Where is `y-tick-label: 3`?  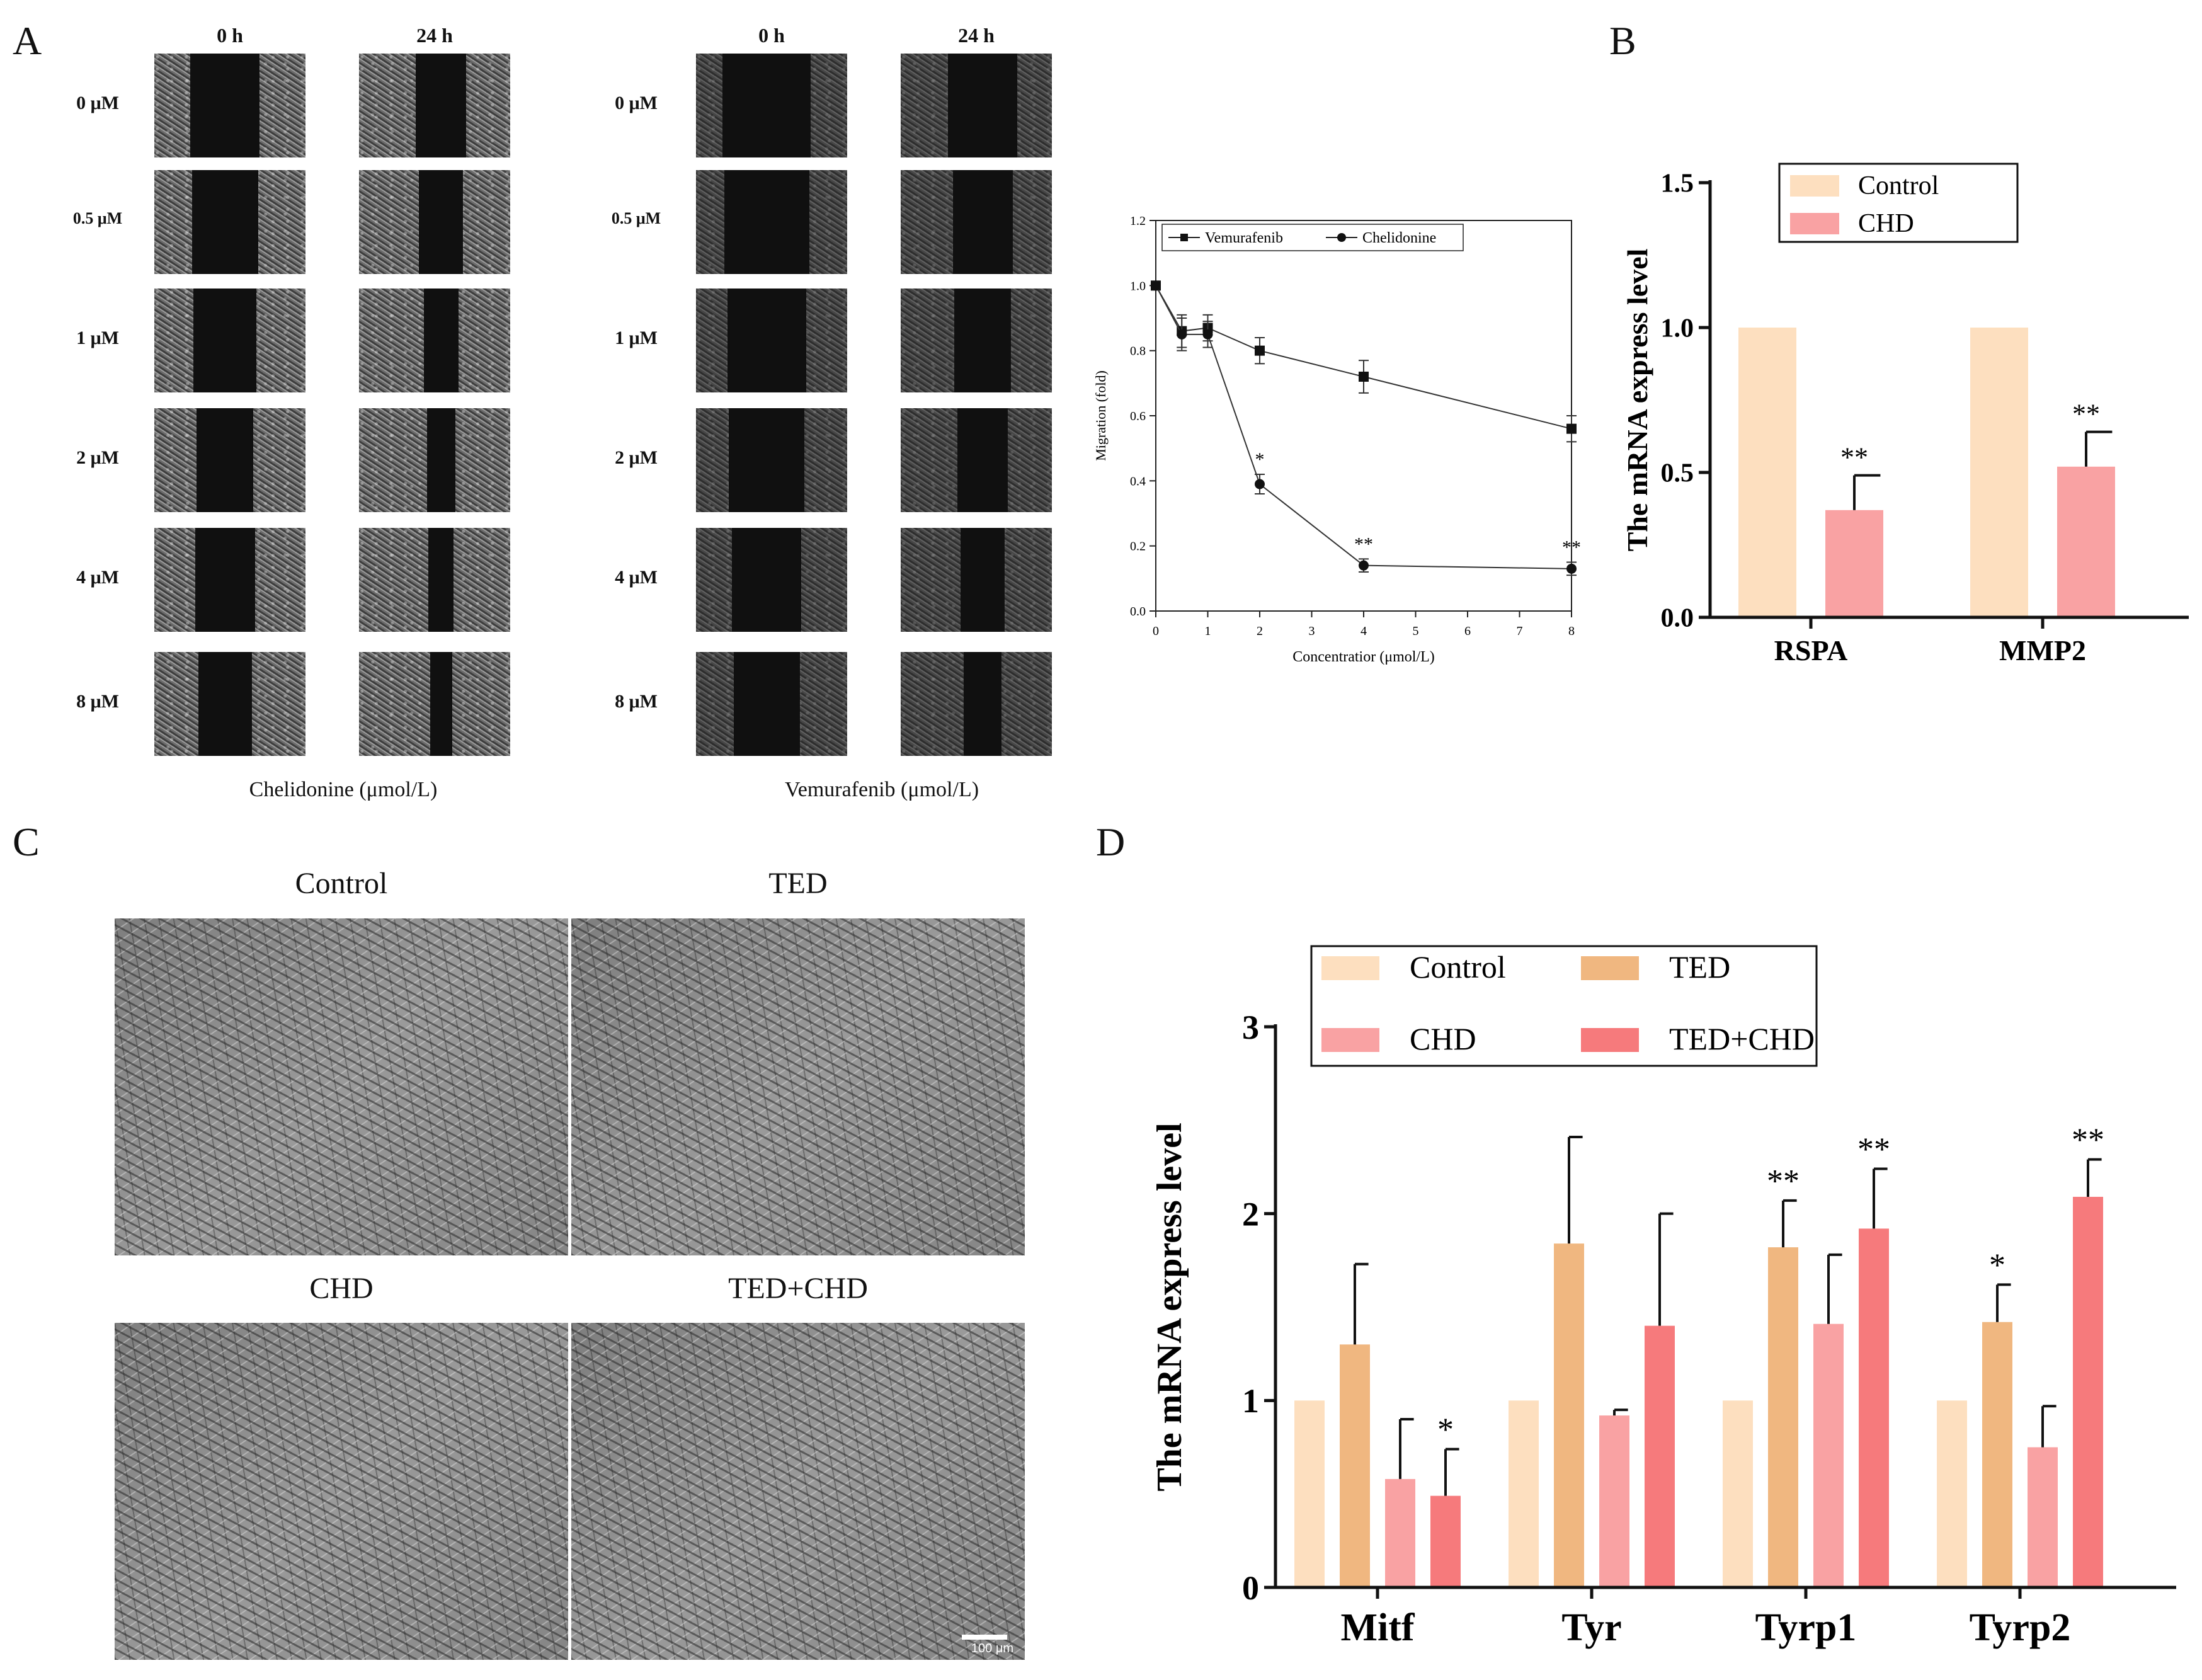
y-tick-label: 3 is located at coordinates (1250, 1027).